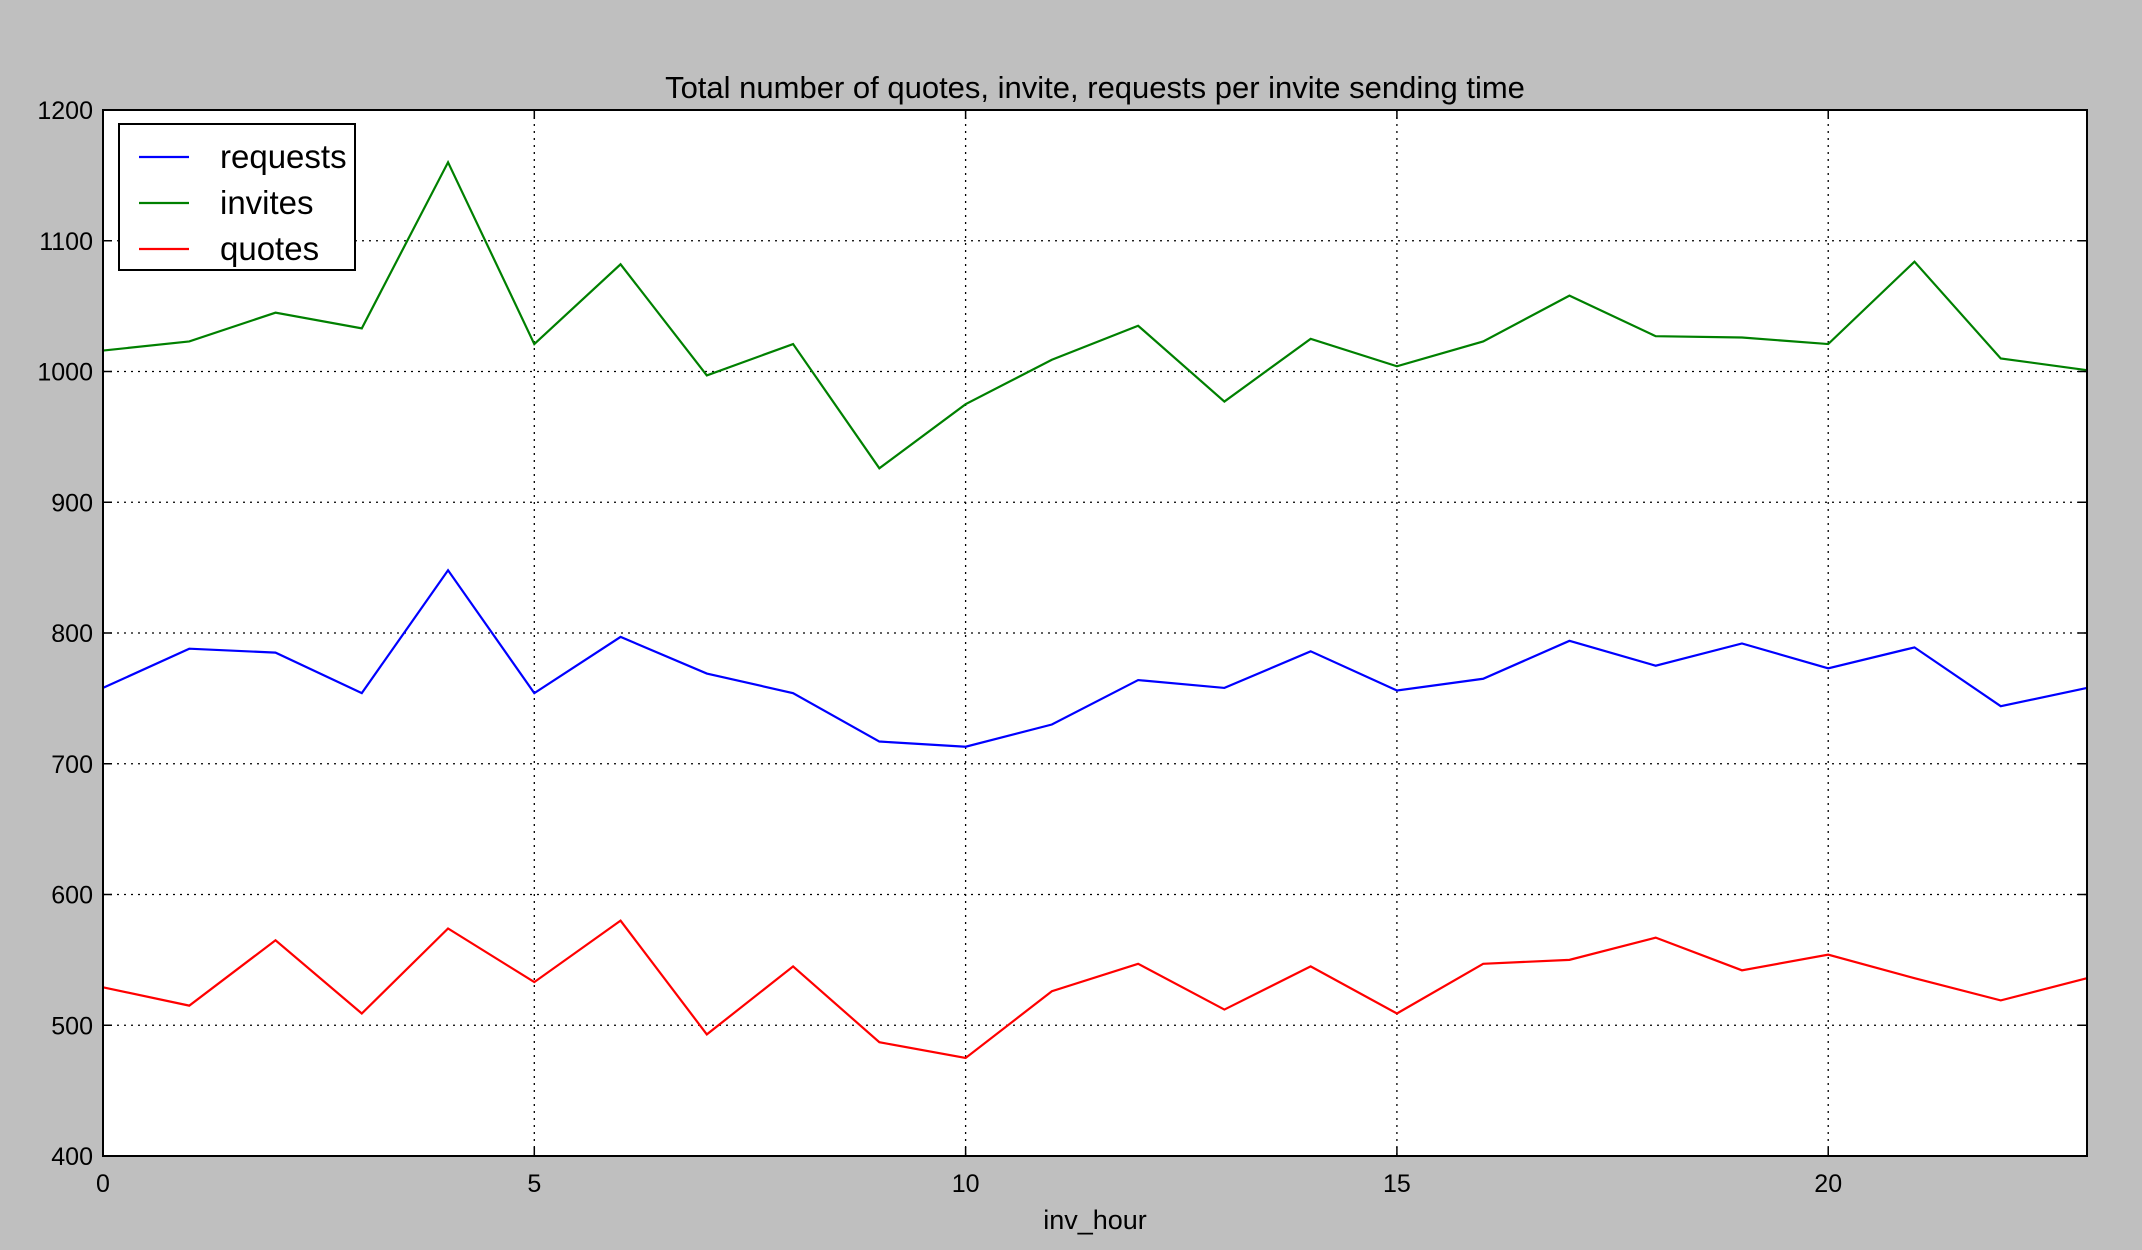 The image size is (2142, 1250). Describe the element at coordinates (966, 1184) in the screenshot. I see `x-tick-label: 10` at that location.